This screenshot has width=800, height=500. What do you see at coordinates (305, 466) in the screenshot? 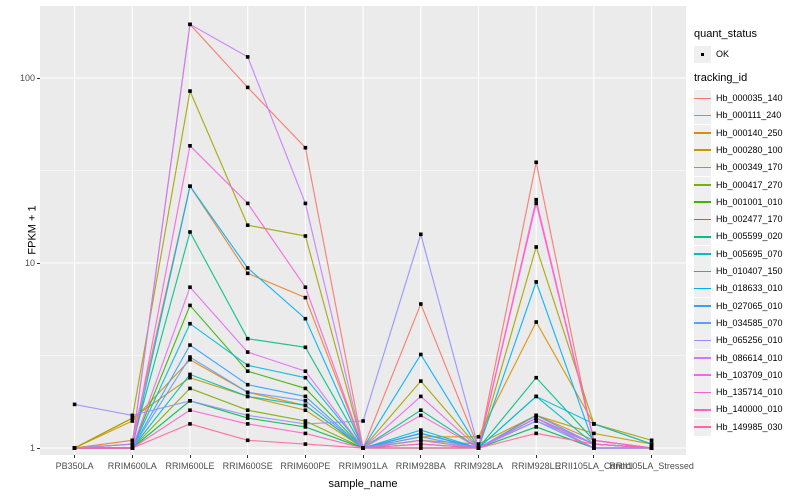
I see `x-tick-label: RRIM600PE` at bounding box center [305, 466].